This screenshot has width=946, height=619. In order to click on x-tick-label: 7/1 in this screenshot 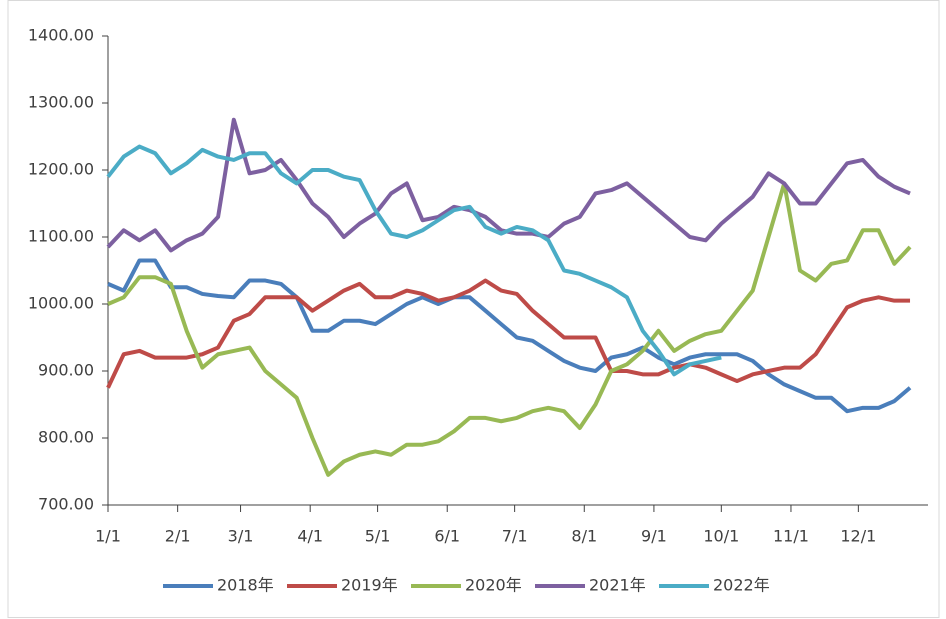, I will do `click(515, 536)`.